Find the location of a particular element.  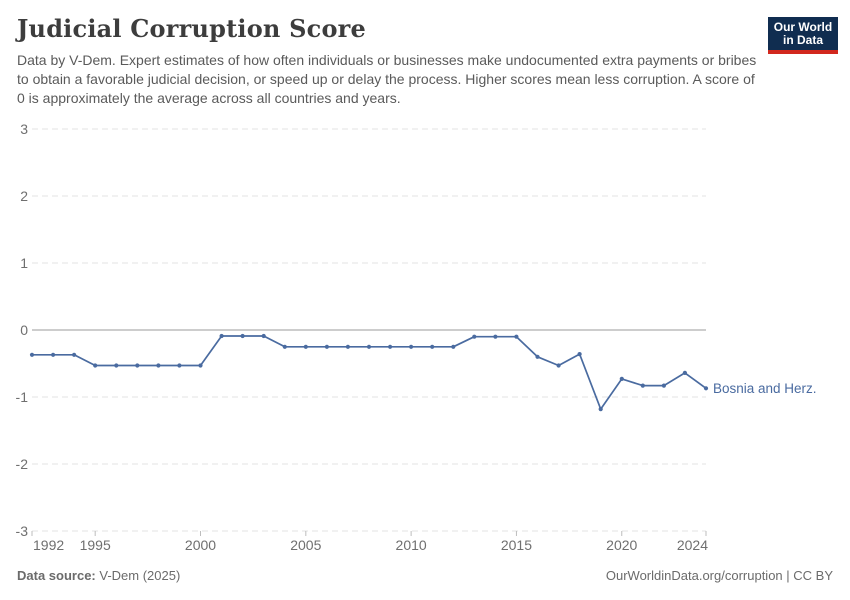

x-tick-label: 2010 is located at coordinates (411, 545).